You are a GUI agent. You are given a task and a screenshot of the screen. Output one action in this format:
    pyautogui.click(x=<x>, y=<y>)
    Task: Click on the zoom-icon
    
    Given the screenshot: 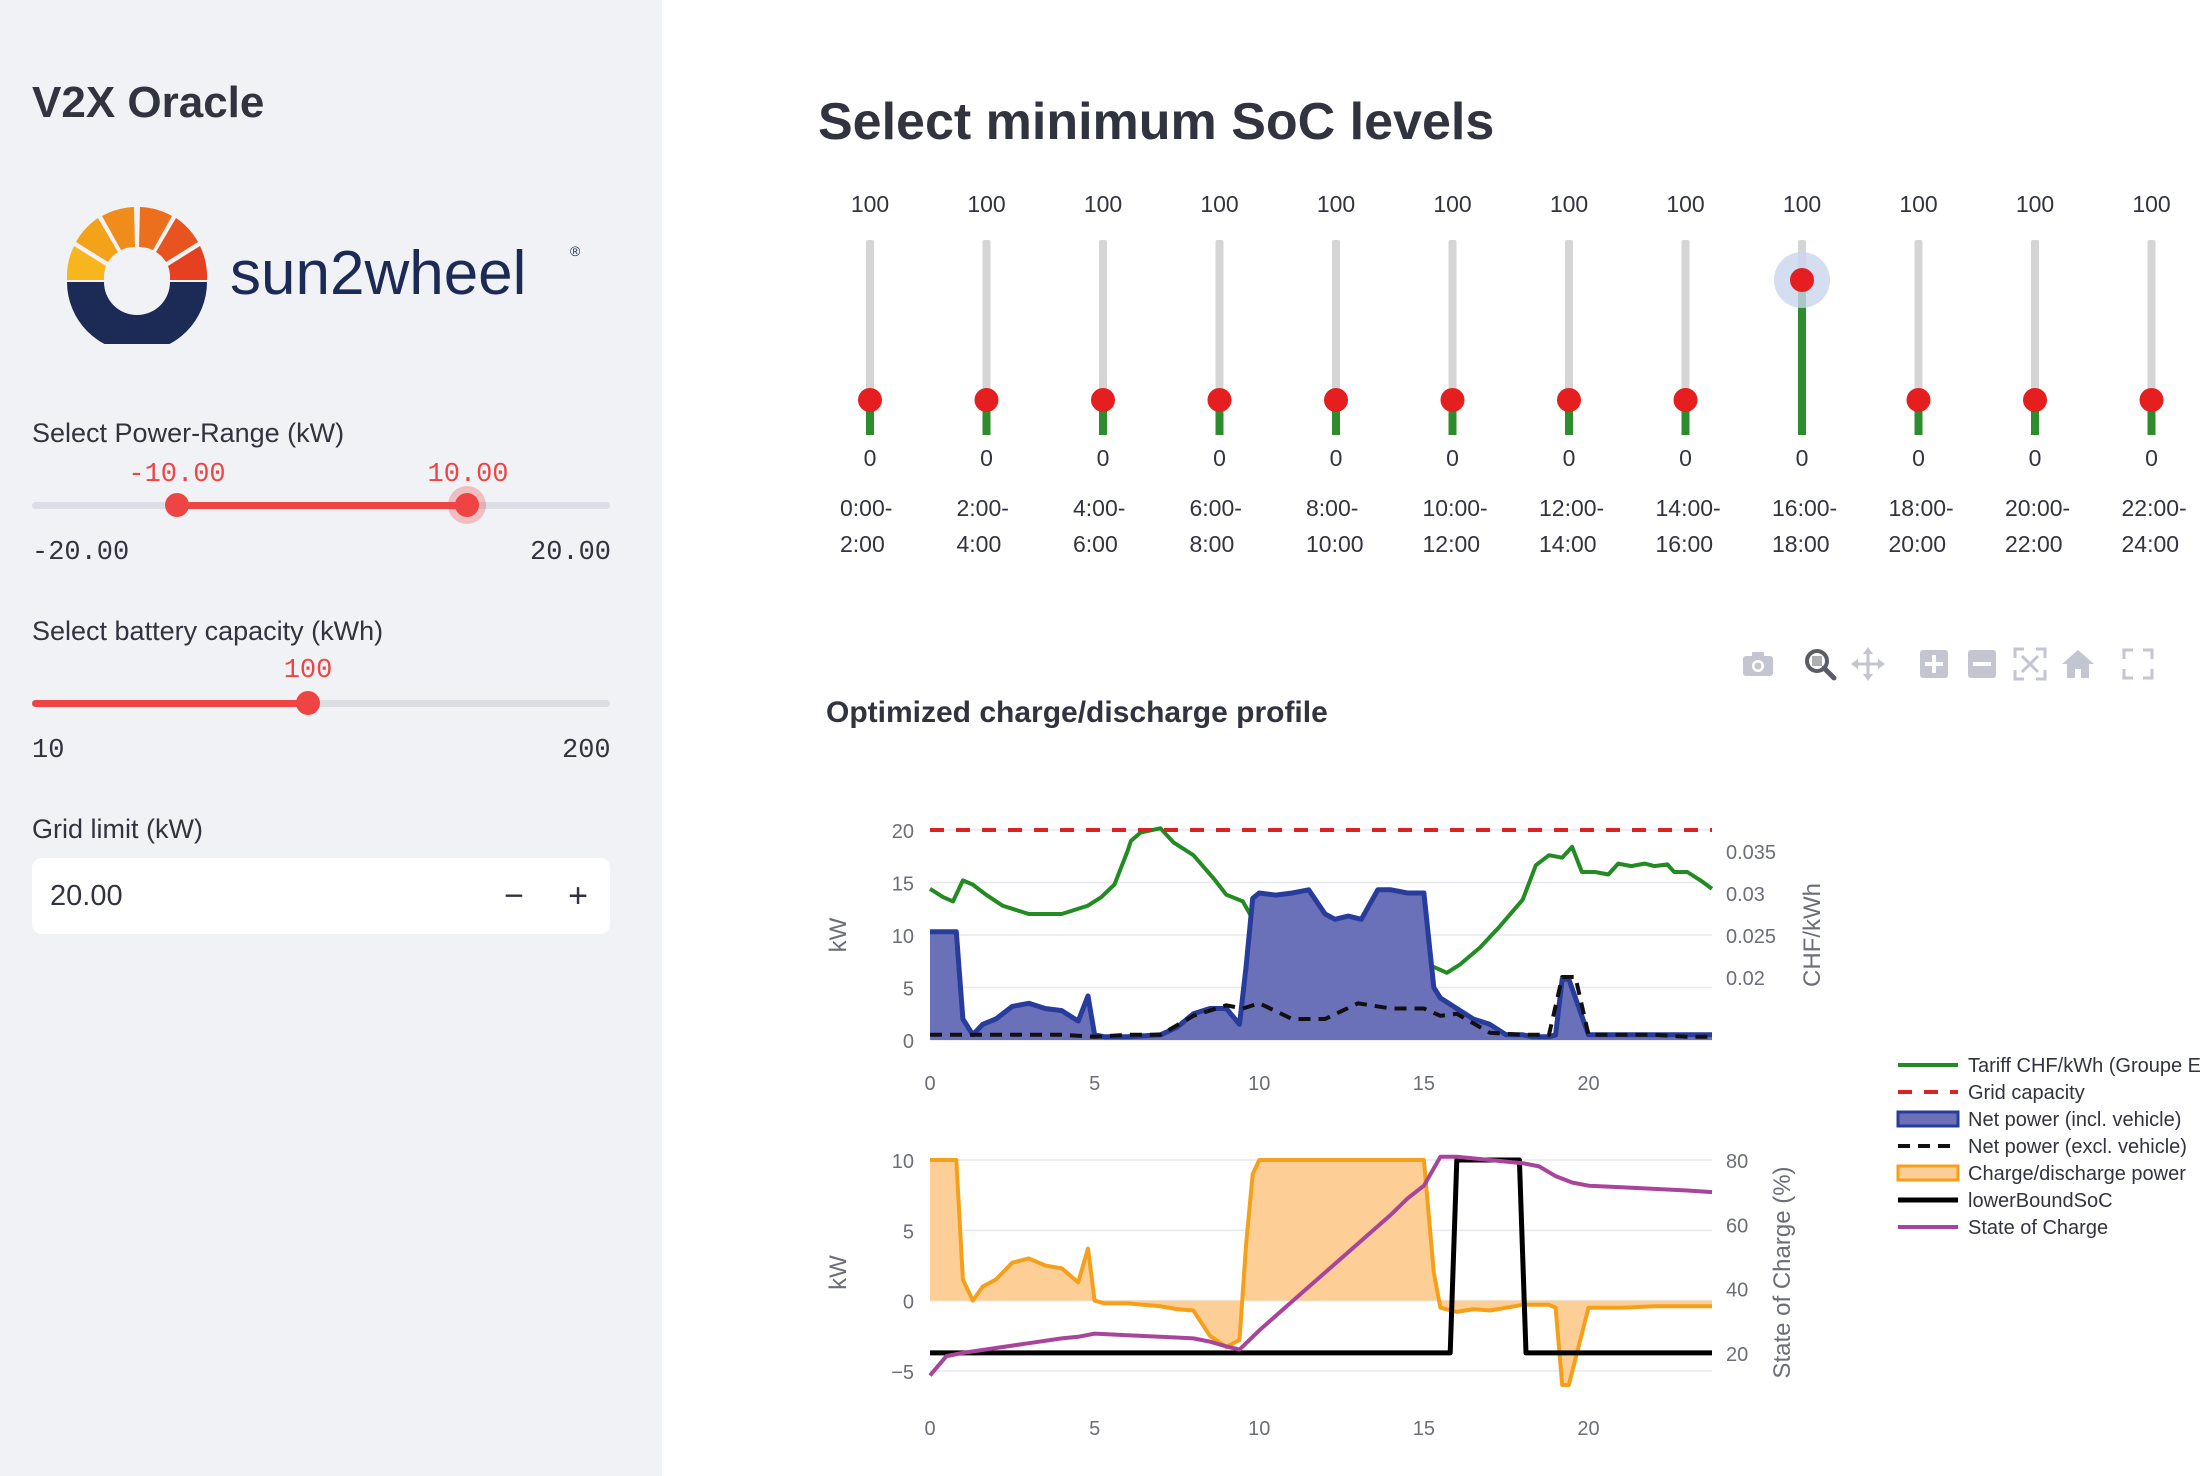 What is the action you would take?
    pyautogui.click(x=1820, y=664)
    